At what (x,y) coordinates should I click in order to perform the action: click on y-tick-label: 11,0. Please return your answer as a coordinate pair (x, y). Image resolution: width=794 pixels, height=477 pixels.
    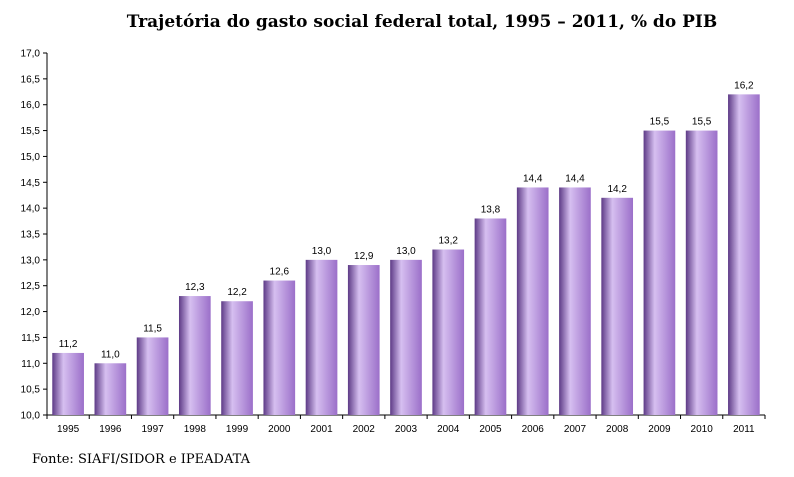
    Looking at the image, I should click on (30, 364).